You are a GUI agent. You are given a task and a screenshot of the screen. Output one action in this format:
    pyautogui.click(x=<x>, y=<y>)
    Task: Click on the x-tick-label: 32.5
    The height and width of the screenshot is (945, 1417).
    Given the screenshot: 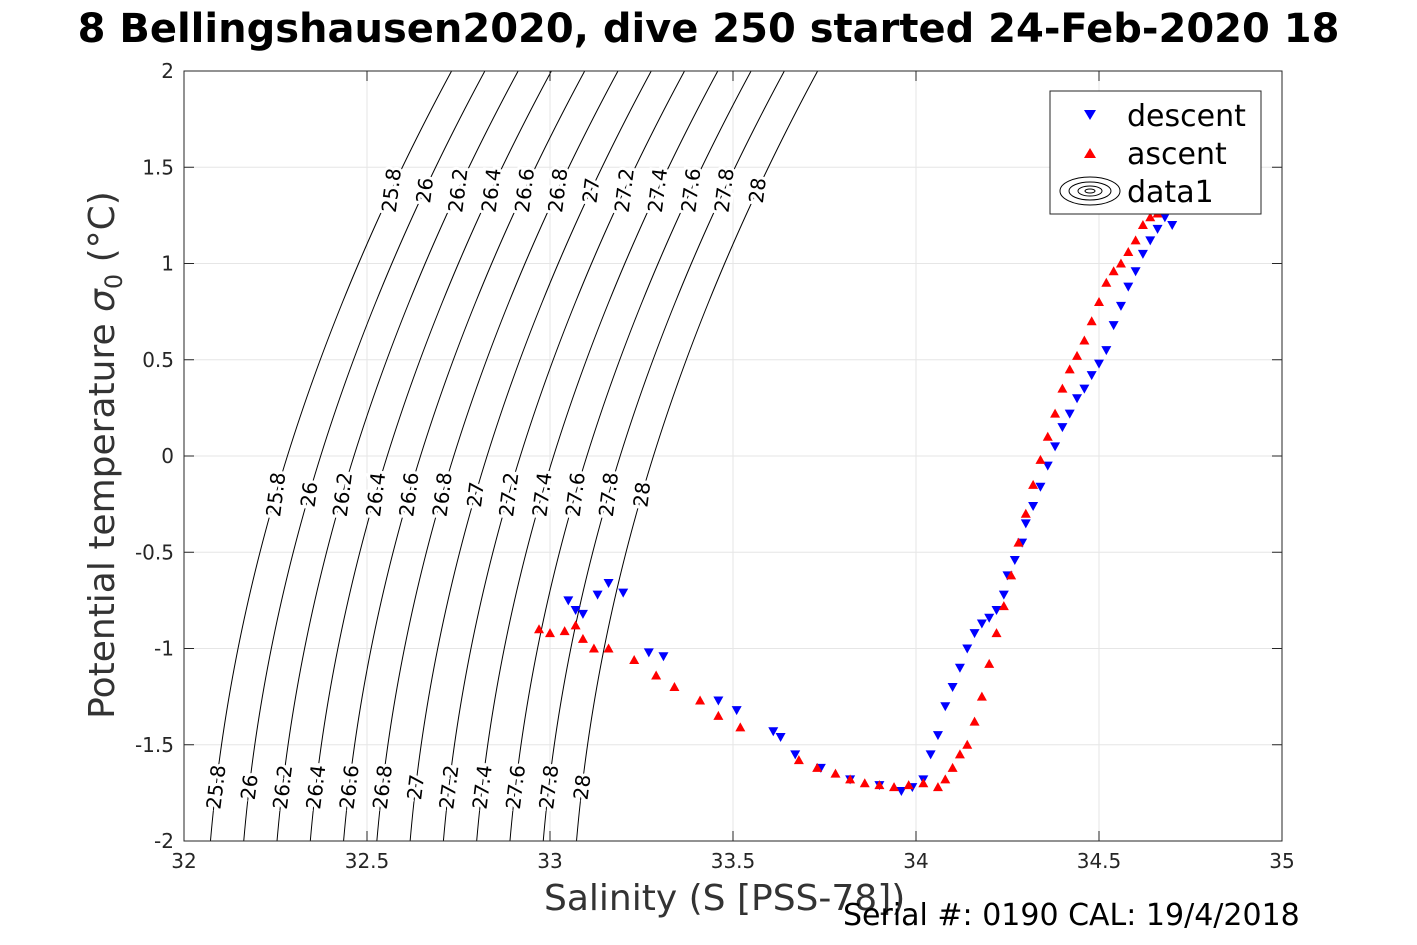 What is the action you would take?
    pyautogui.click(x=367, y=861)
    